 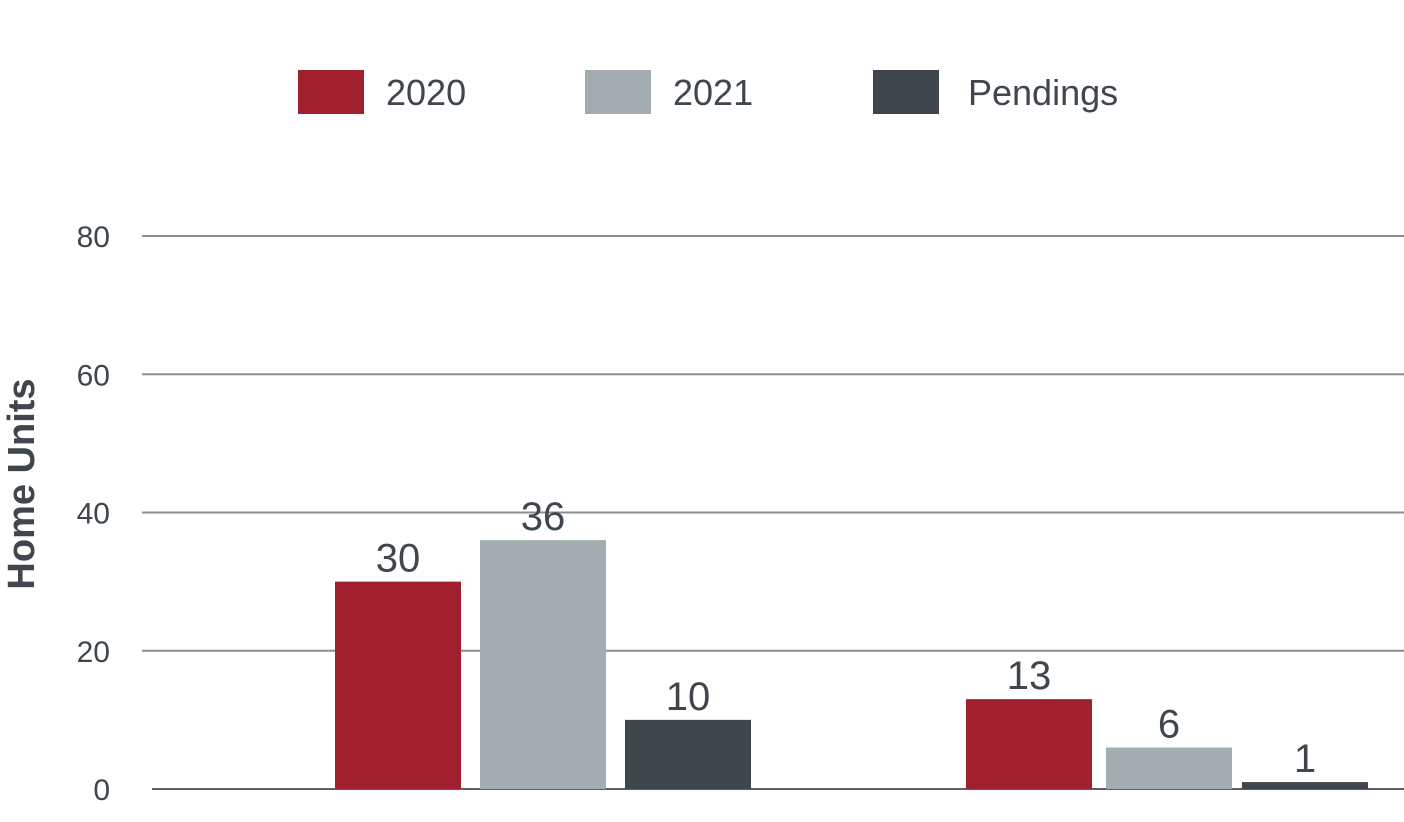 I want to click on legend-label: Pendings, so click(x=1043, y=92).